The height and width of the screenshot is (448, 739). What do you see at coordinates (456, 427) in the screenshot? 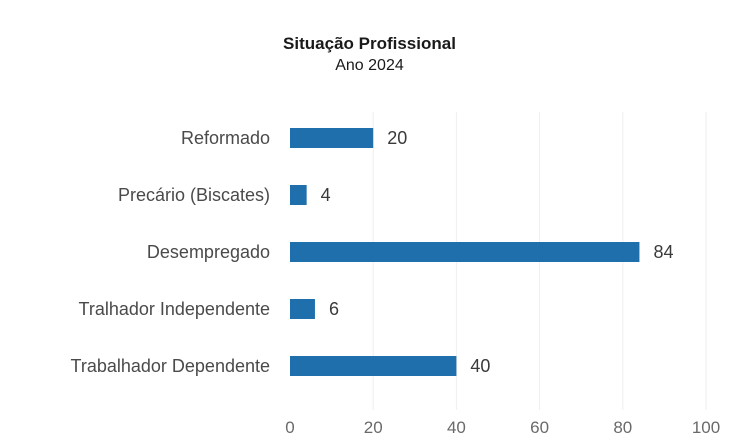
I see `x-tick-label: 40` at bounding box center [456, 427].